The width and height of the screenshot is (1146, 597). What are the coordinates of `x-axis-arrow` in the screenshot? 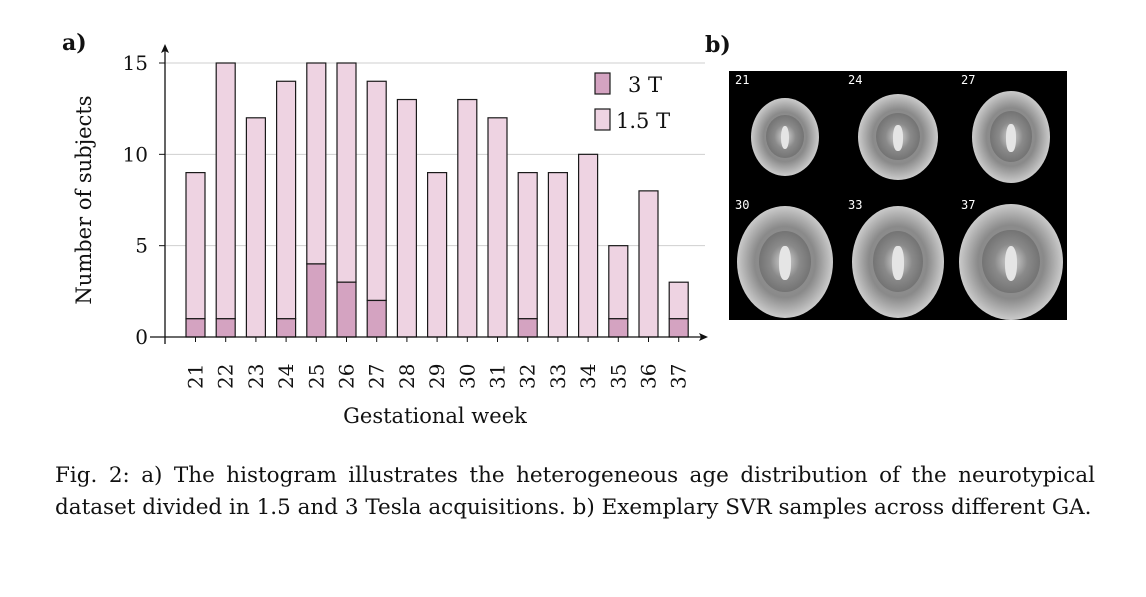 It's located at (703, 337).